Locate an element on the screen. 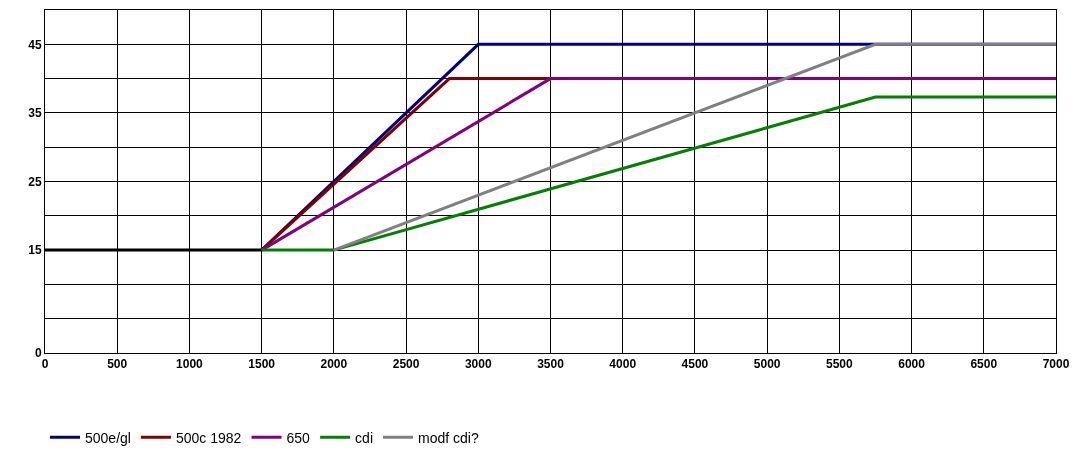 The width and height of the screenshot is (1086, 464). legend-label: 500e/gl is located at coordinates (108, 437).